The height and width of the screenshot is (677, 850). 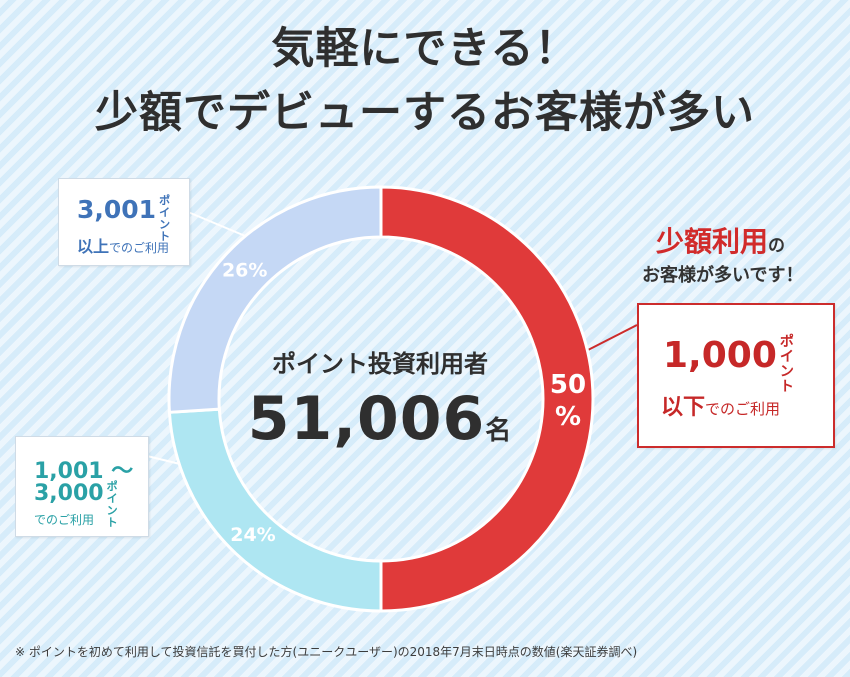 I want to click on callout-particle: の, so click(x=777, y=246).